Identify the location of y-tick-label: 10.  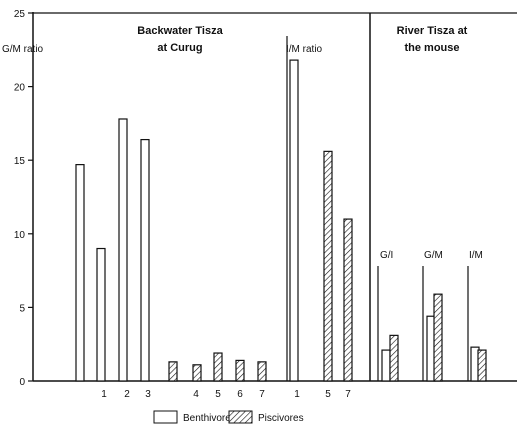
(20, 235).